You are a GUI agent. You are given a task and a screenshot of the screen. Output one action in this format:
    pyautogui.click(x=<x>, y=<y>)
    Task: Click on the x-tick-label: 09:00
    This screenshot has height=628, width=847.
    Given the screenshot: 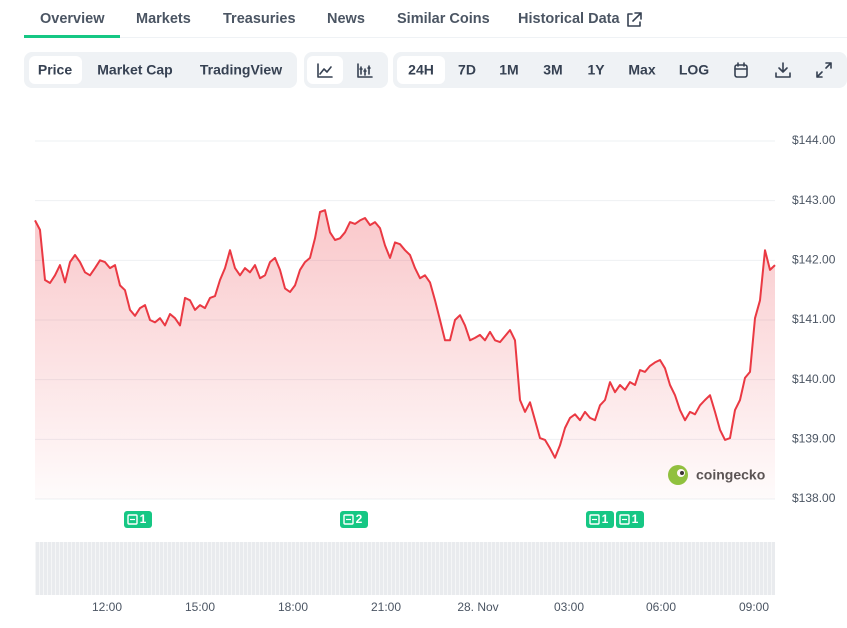 What is the action you would take?
    pyautogui.click(x=754, y=607)
    